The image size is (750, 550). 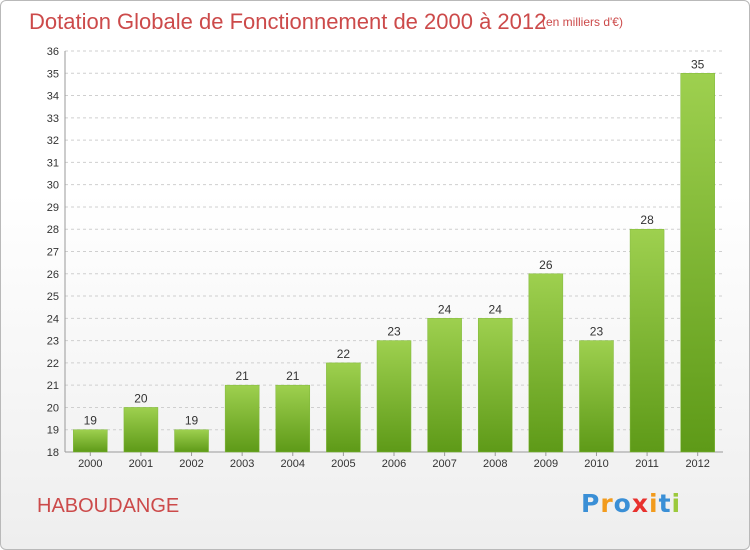 What do you see at coordinates (53, 453) in the screenshot?
I see `y-tick-label: 18` at bounding box center [53, 453].